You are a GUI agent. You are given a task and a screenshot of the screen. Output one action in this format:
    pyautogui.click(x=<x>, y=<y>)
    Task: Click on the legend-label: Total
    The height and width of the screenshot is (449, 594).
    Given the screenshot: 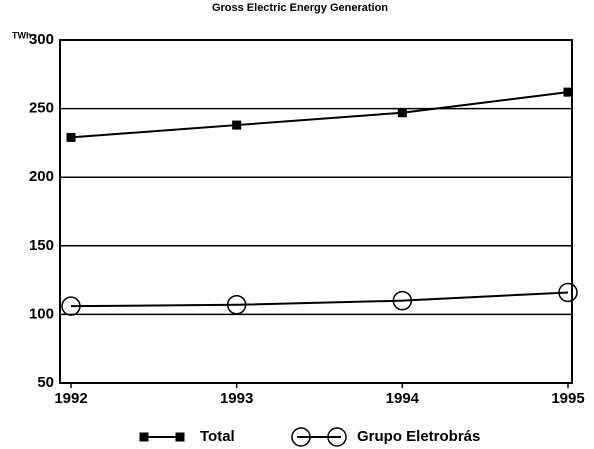 What is the action you would take?
    pyautogui.click(x=217, y=436)
    